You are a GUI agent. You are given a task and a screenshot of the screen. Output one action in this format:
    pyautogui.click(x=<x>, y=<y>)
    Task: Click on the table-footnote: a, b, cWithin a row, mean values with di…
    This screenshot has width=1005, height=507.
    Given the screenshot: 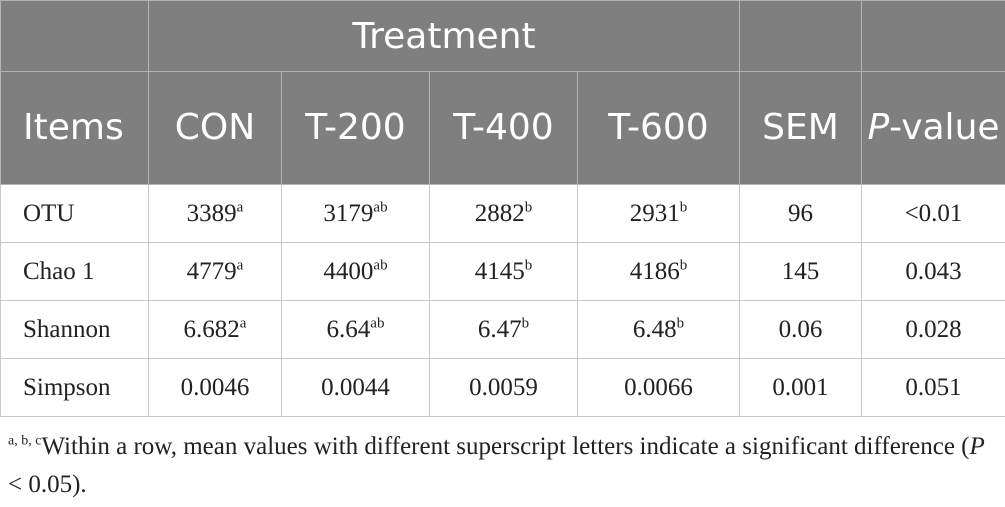 What is the action you would take?
    pyautogui.click(x=503, y=466)
    